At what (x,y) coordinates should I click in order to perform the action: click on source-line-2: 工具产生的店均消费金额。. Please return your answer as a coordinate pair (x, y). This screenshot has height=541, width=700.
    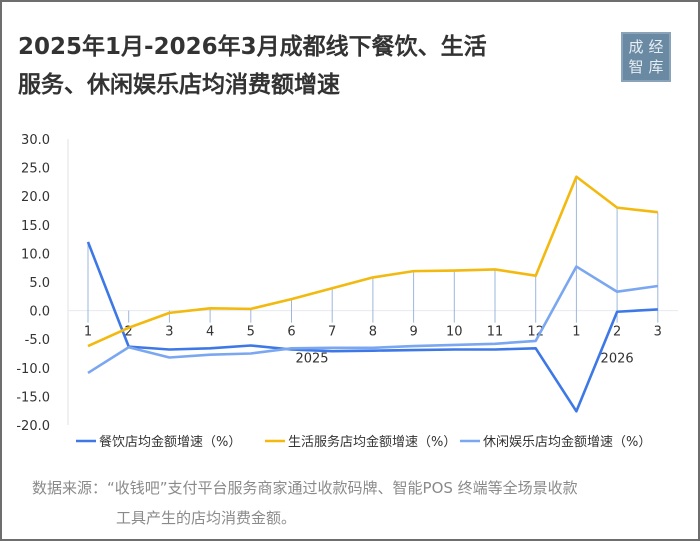
    Looking at the image, I should click on (206, 518).